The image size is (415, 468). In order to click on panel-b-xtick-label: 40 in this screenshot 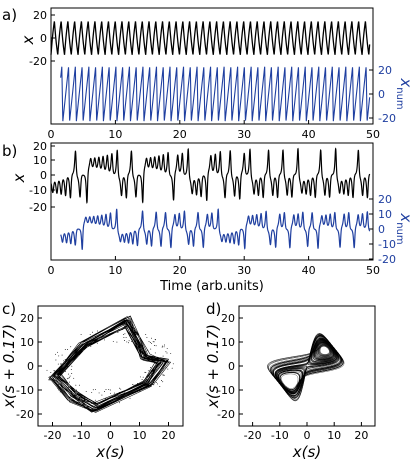, I will do `click(309, 270)`.